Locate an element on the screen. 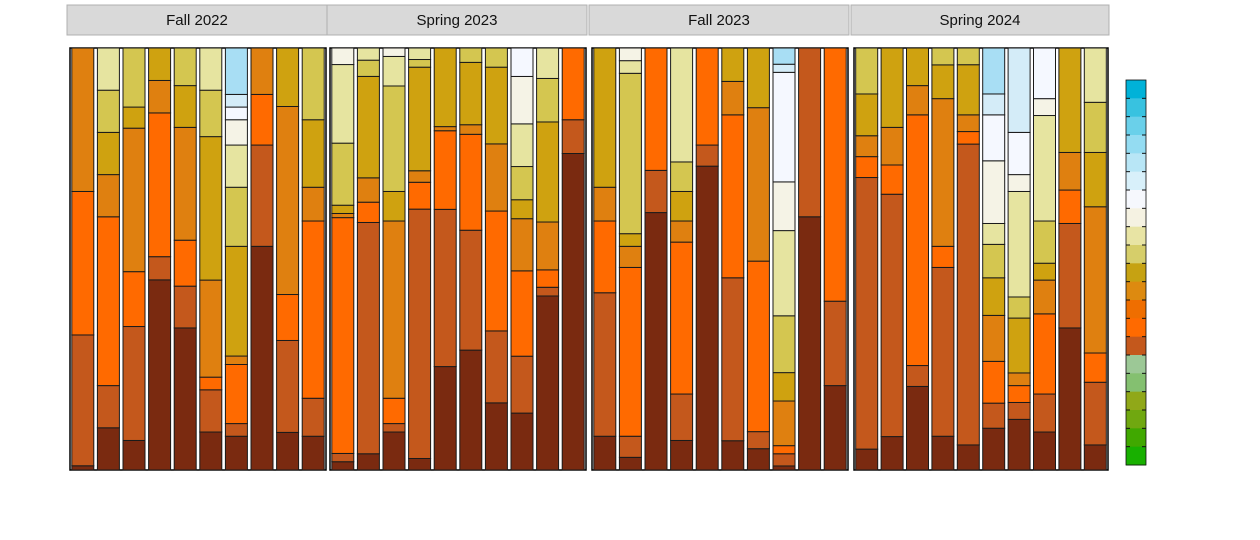 The height and width of the screenshot is (540, 1260). facet-label-fall-2023: Fall 2023 is located at coordinates (719, 20).